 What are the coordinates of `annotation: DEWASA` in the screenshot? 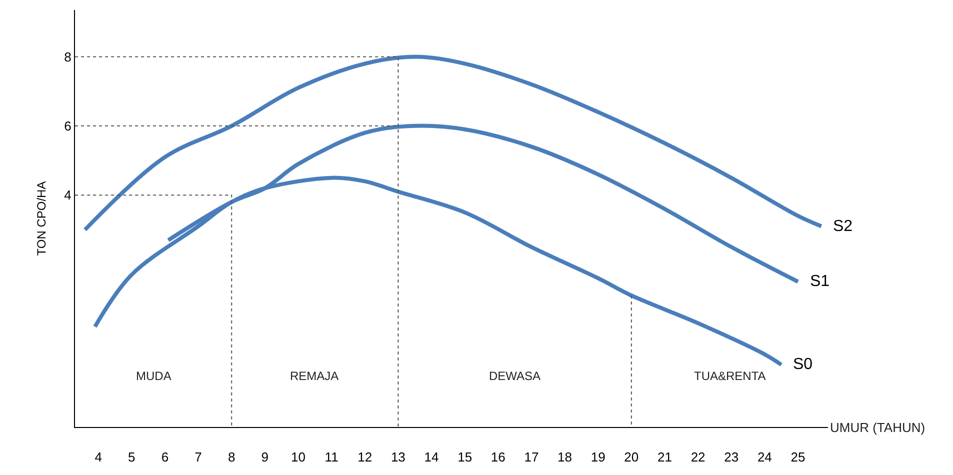 It's located at (515, 376).